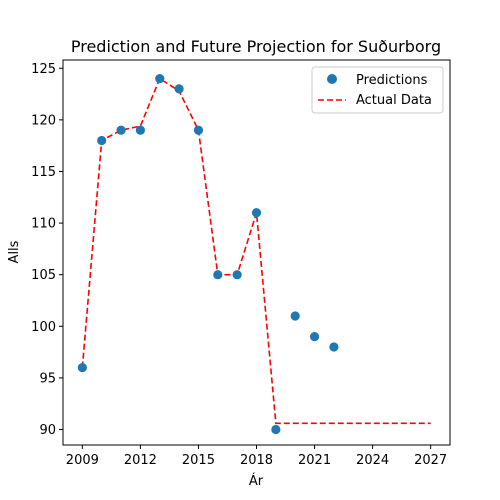 The height and width of the screenshot is (500, 500). What do you see at coordinates (82, 460) in the screenshot?
I see `x-tick-label: 2009` at bounding box center [82, 460].